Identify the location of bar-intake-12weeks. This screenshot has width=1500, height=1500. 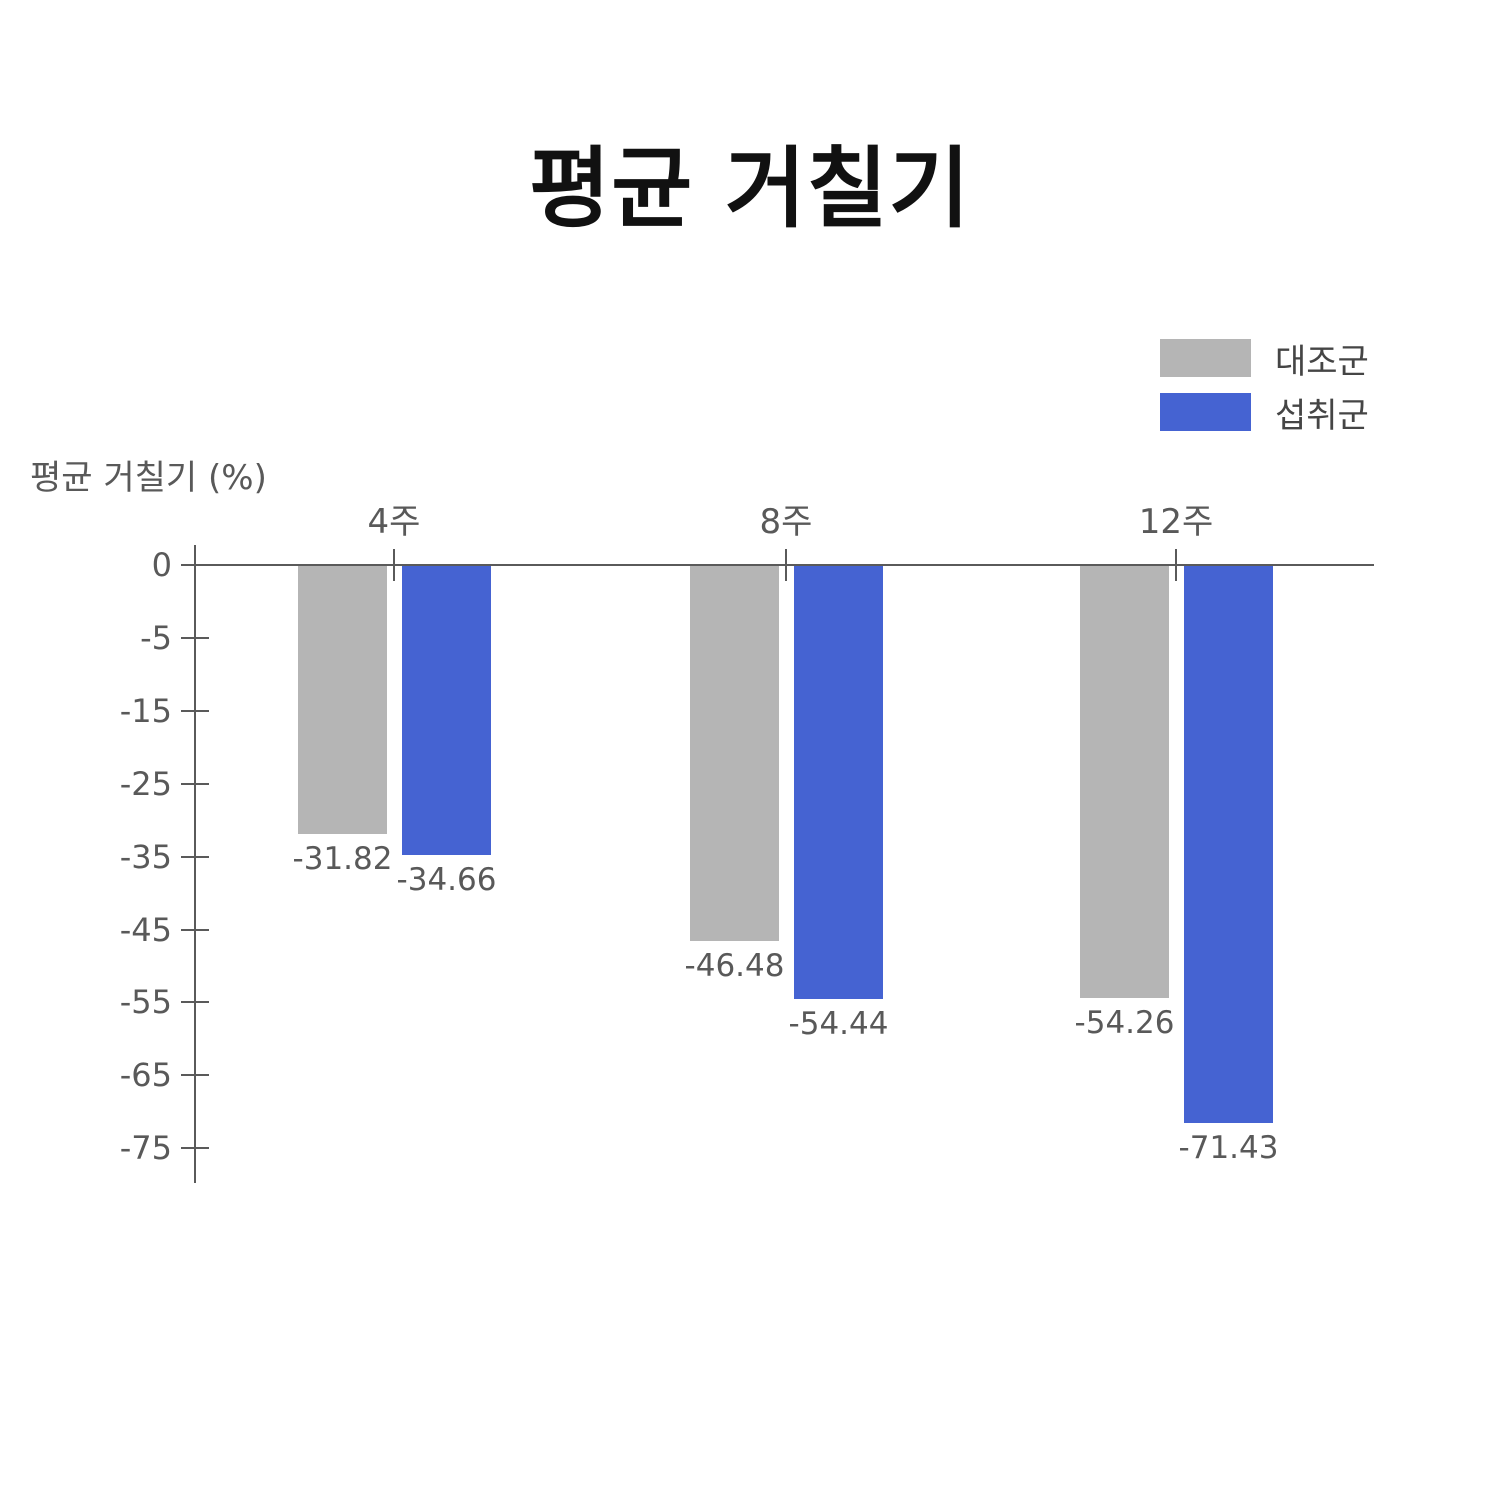
(1228, 844).